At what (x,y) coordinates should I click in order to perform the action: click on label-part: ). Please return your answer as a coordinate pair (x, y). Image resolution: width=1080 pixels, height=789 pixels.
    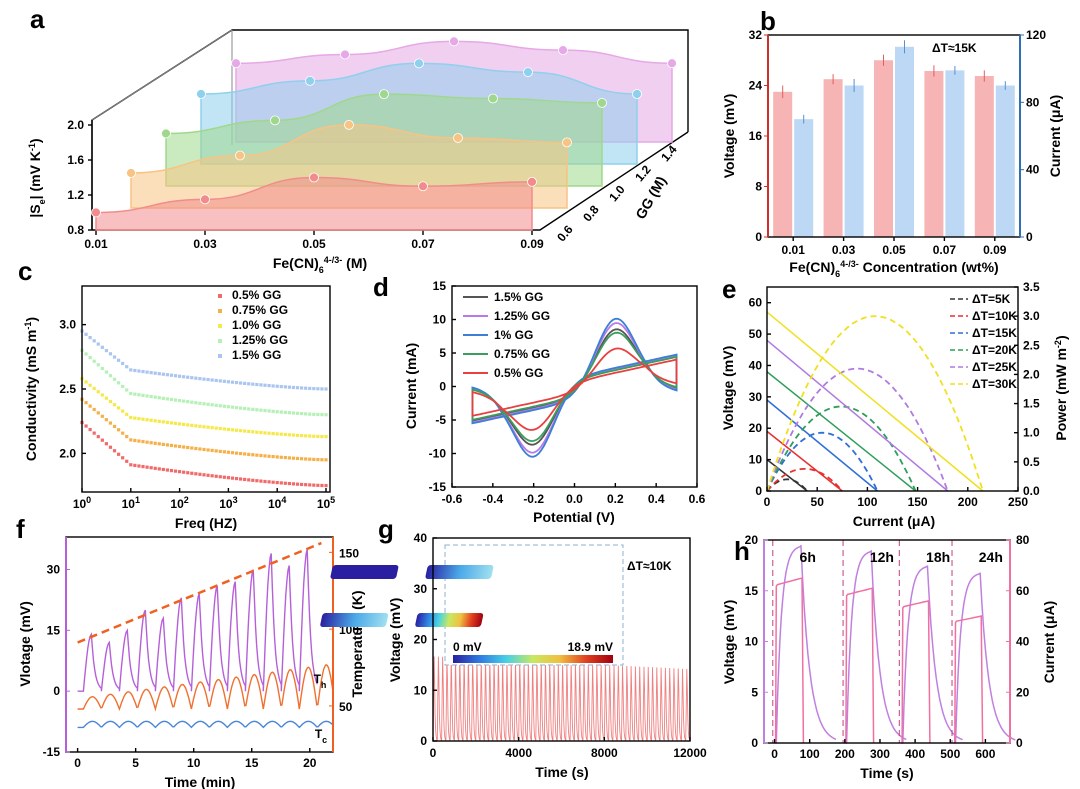
    Looking at the image, I should click on (31, 319).